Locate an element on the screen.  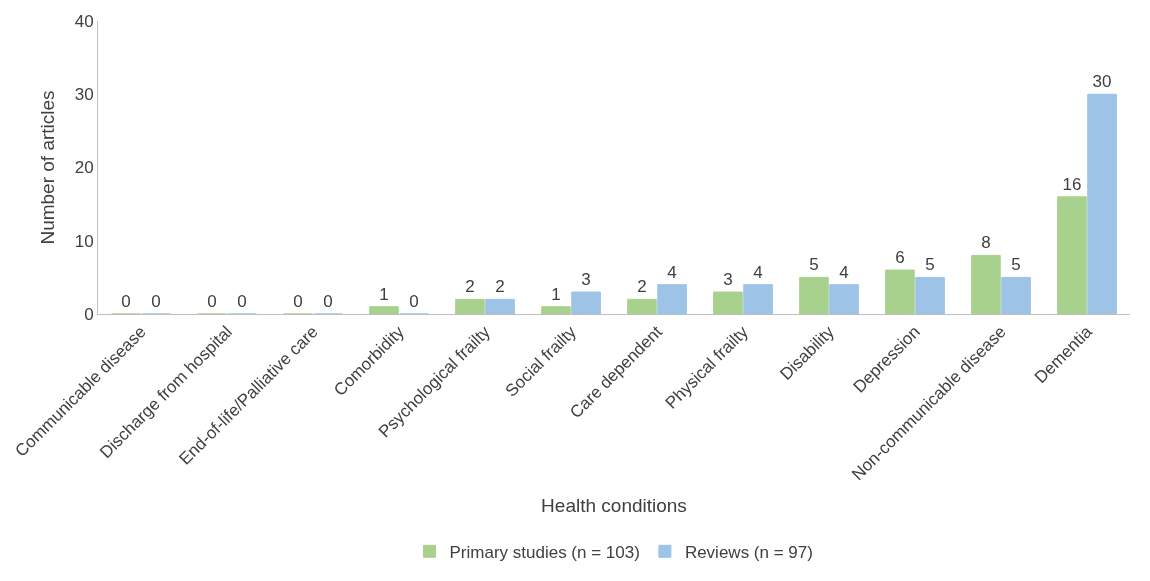
y-tick-label: 10 is located at coordinates (84, 241).